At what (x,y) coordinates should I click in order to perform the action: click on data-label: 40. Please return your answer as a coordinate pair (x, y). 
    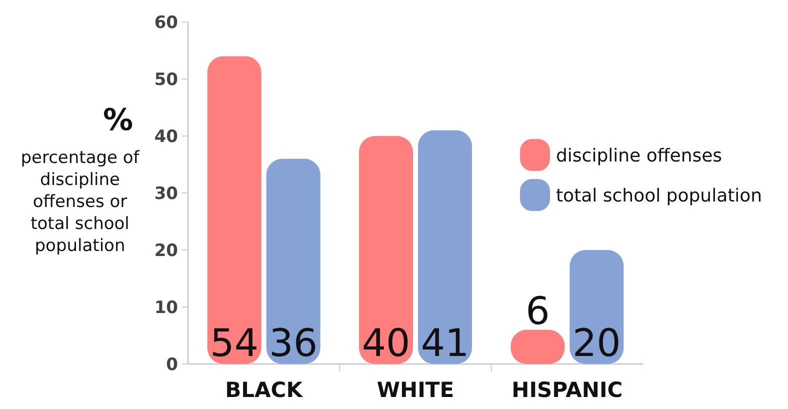
    Looking at the image, I should click on (386, 343).